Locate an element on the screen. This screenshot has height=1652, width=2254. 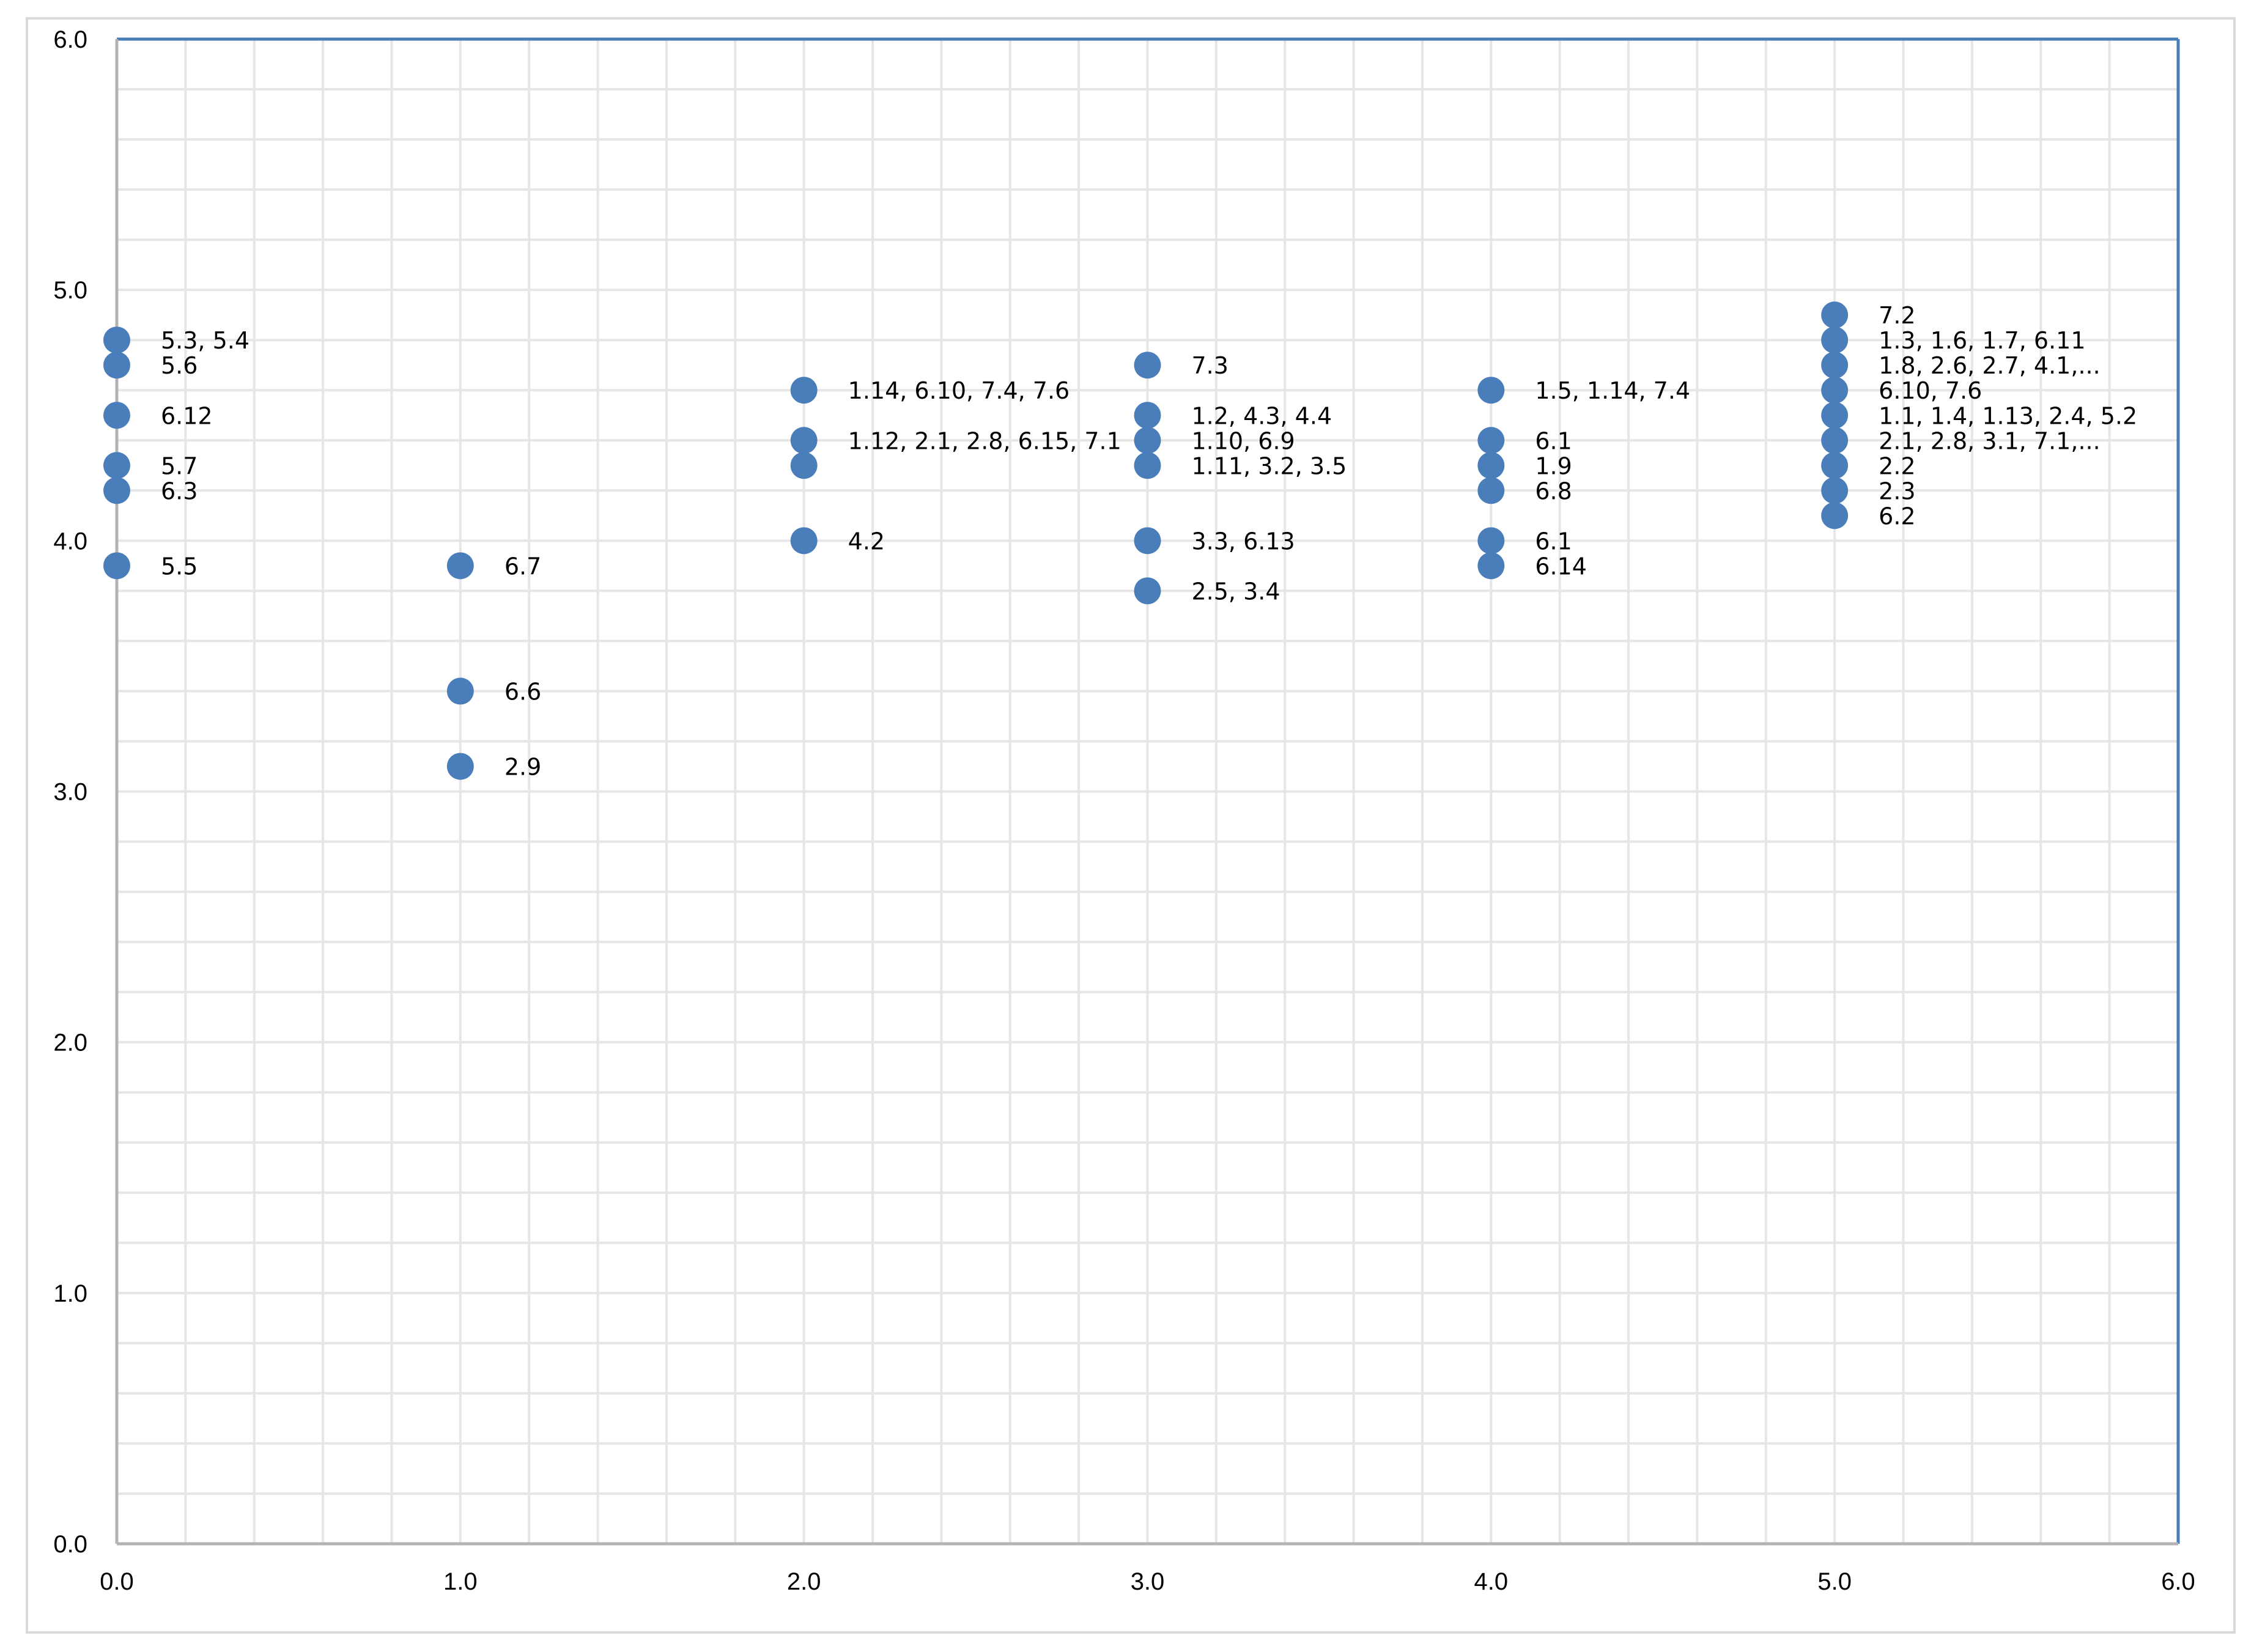
data-point-label: 1.2, 4.3, 4.4 is located at coordinates (1262, 415).